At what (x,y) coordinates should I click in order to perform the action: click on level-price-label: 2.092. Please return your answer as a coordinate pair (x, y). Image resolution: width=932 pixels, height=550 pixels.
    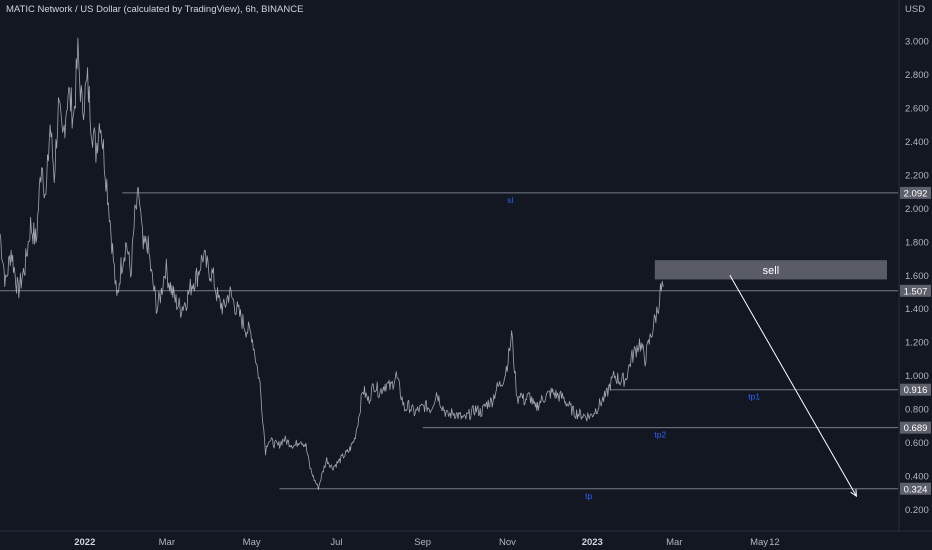
    Looking at the image, I should click on (916, 193).